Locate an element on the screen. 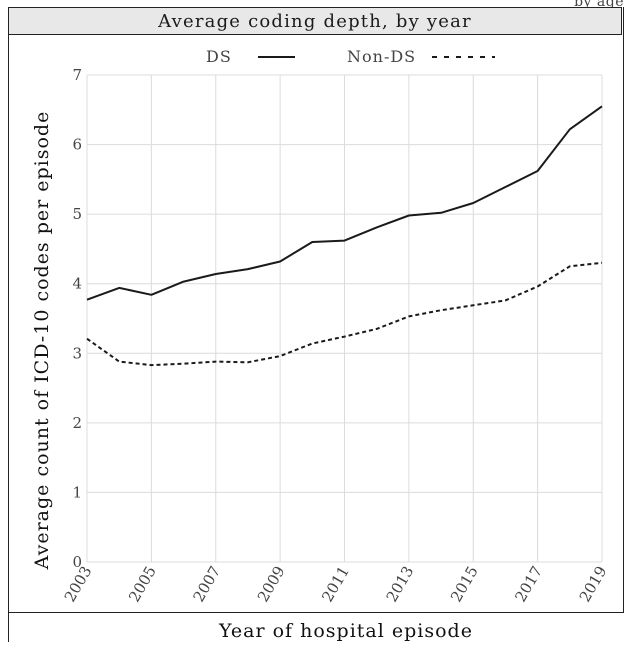 This screenshot has width=630, height=645. panel-border-stub is located at coordinates (8, 627).